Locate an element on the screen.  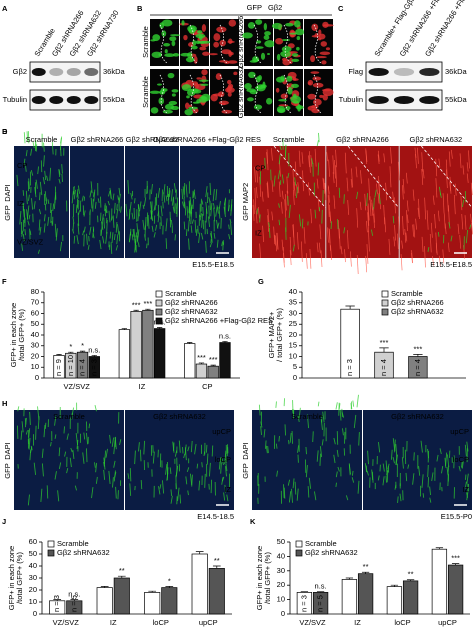
significance: * is located at coordinates (82, 345).